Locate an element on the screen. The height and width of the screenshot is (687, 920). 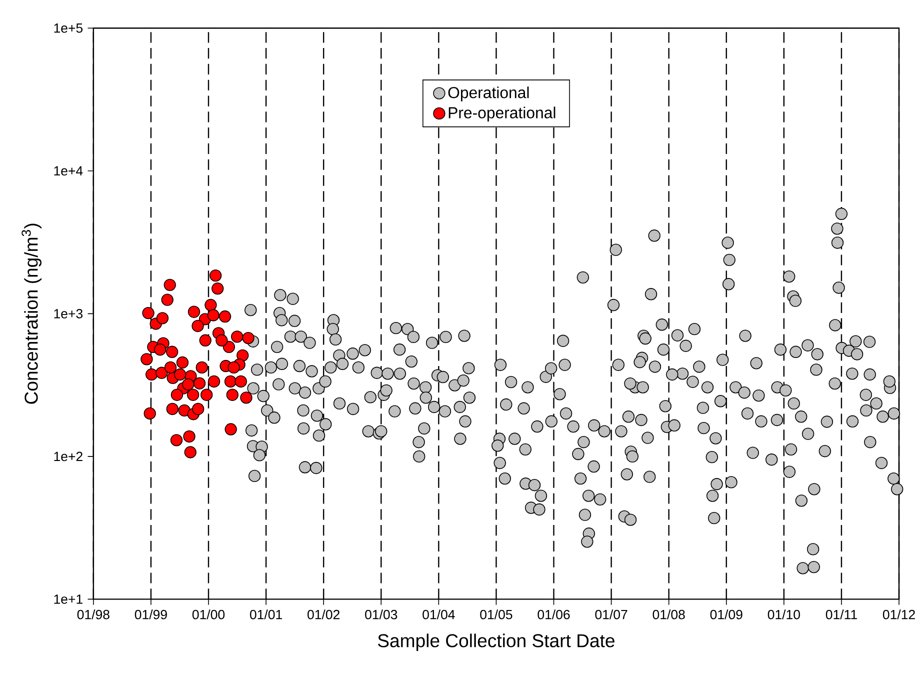
x-tick-label: 01/98 is located at coordinates (93, 615).